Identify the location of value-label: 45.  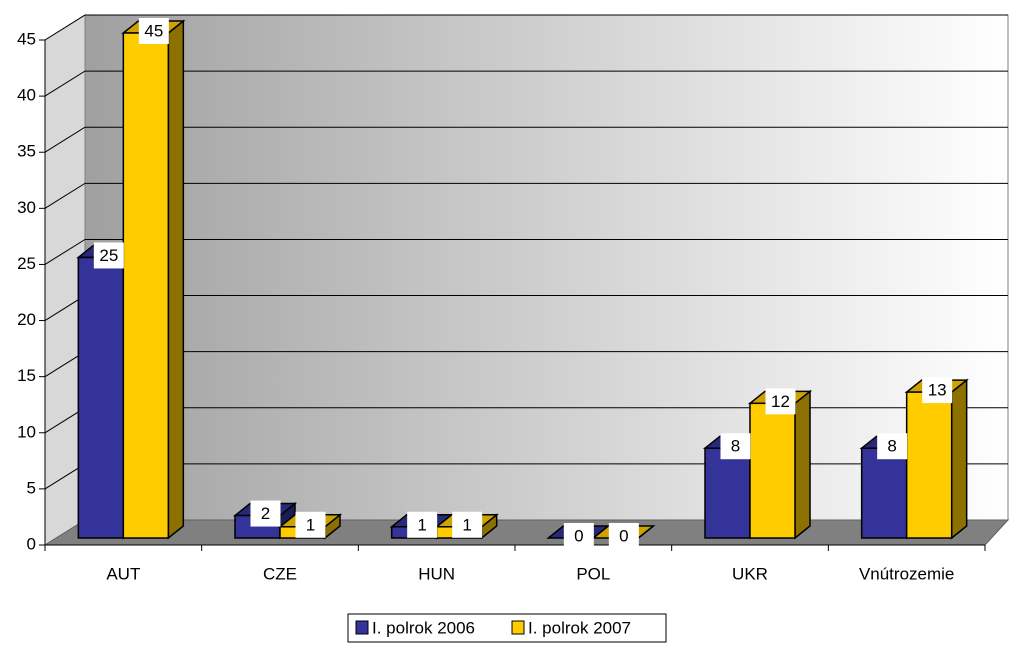
(153, 30).